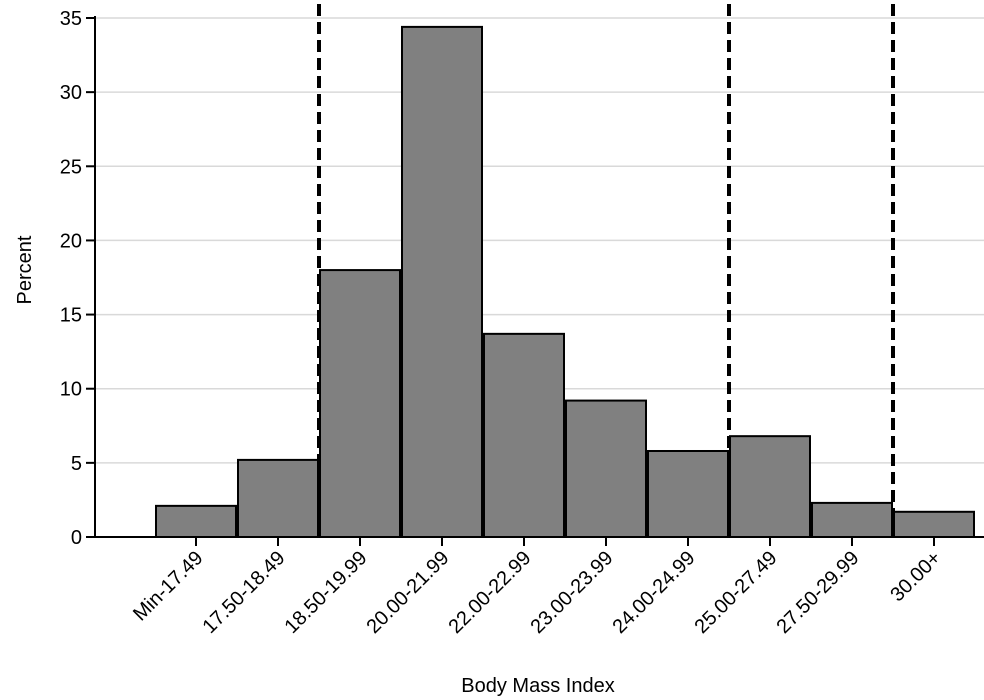 The image size is (984, 700). I want to click on bar-17.50-18.49, so click(278, 498).